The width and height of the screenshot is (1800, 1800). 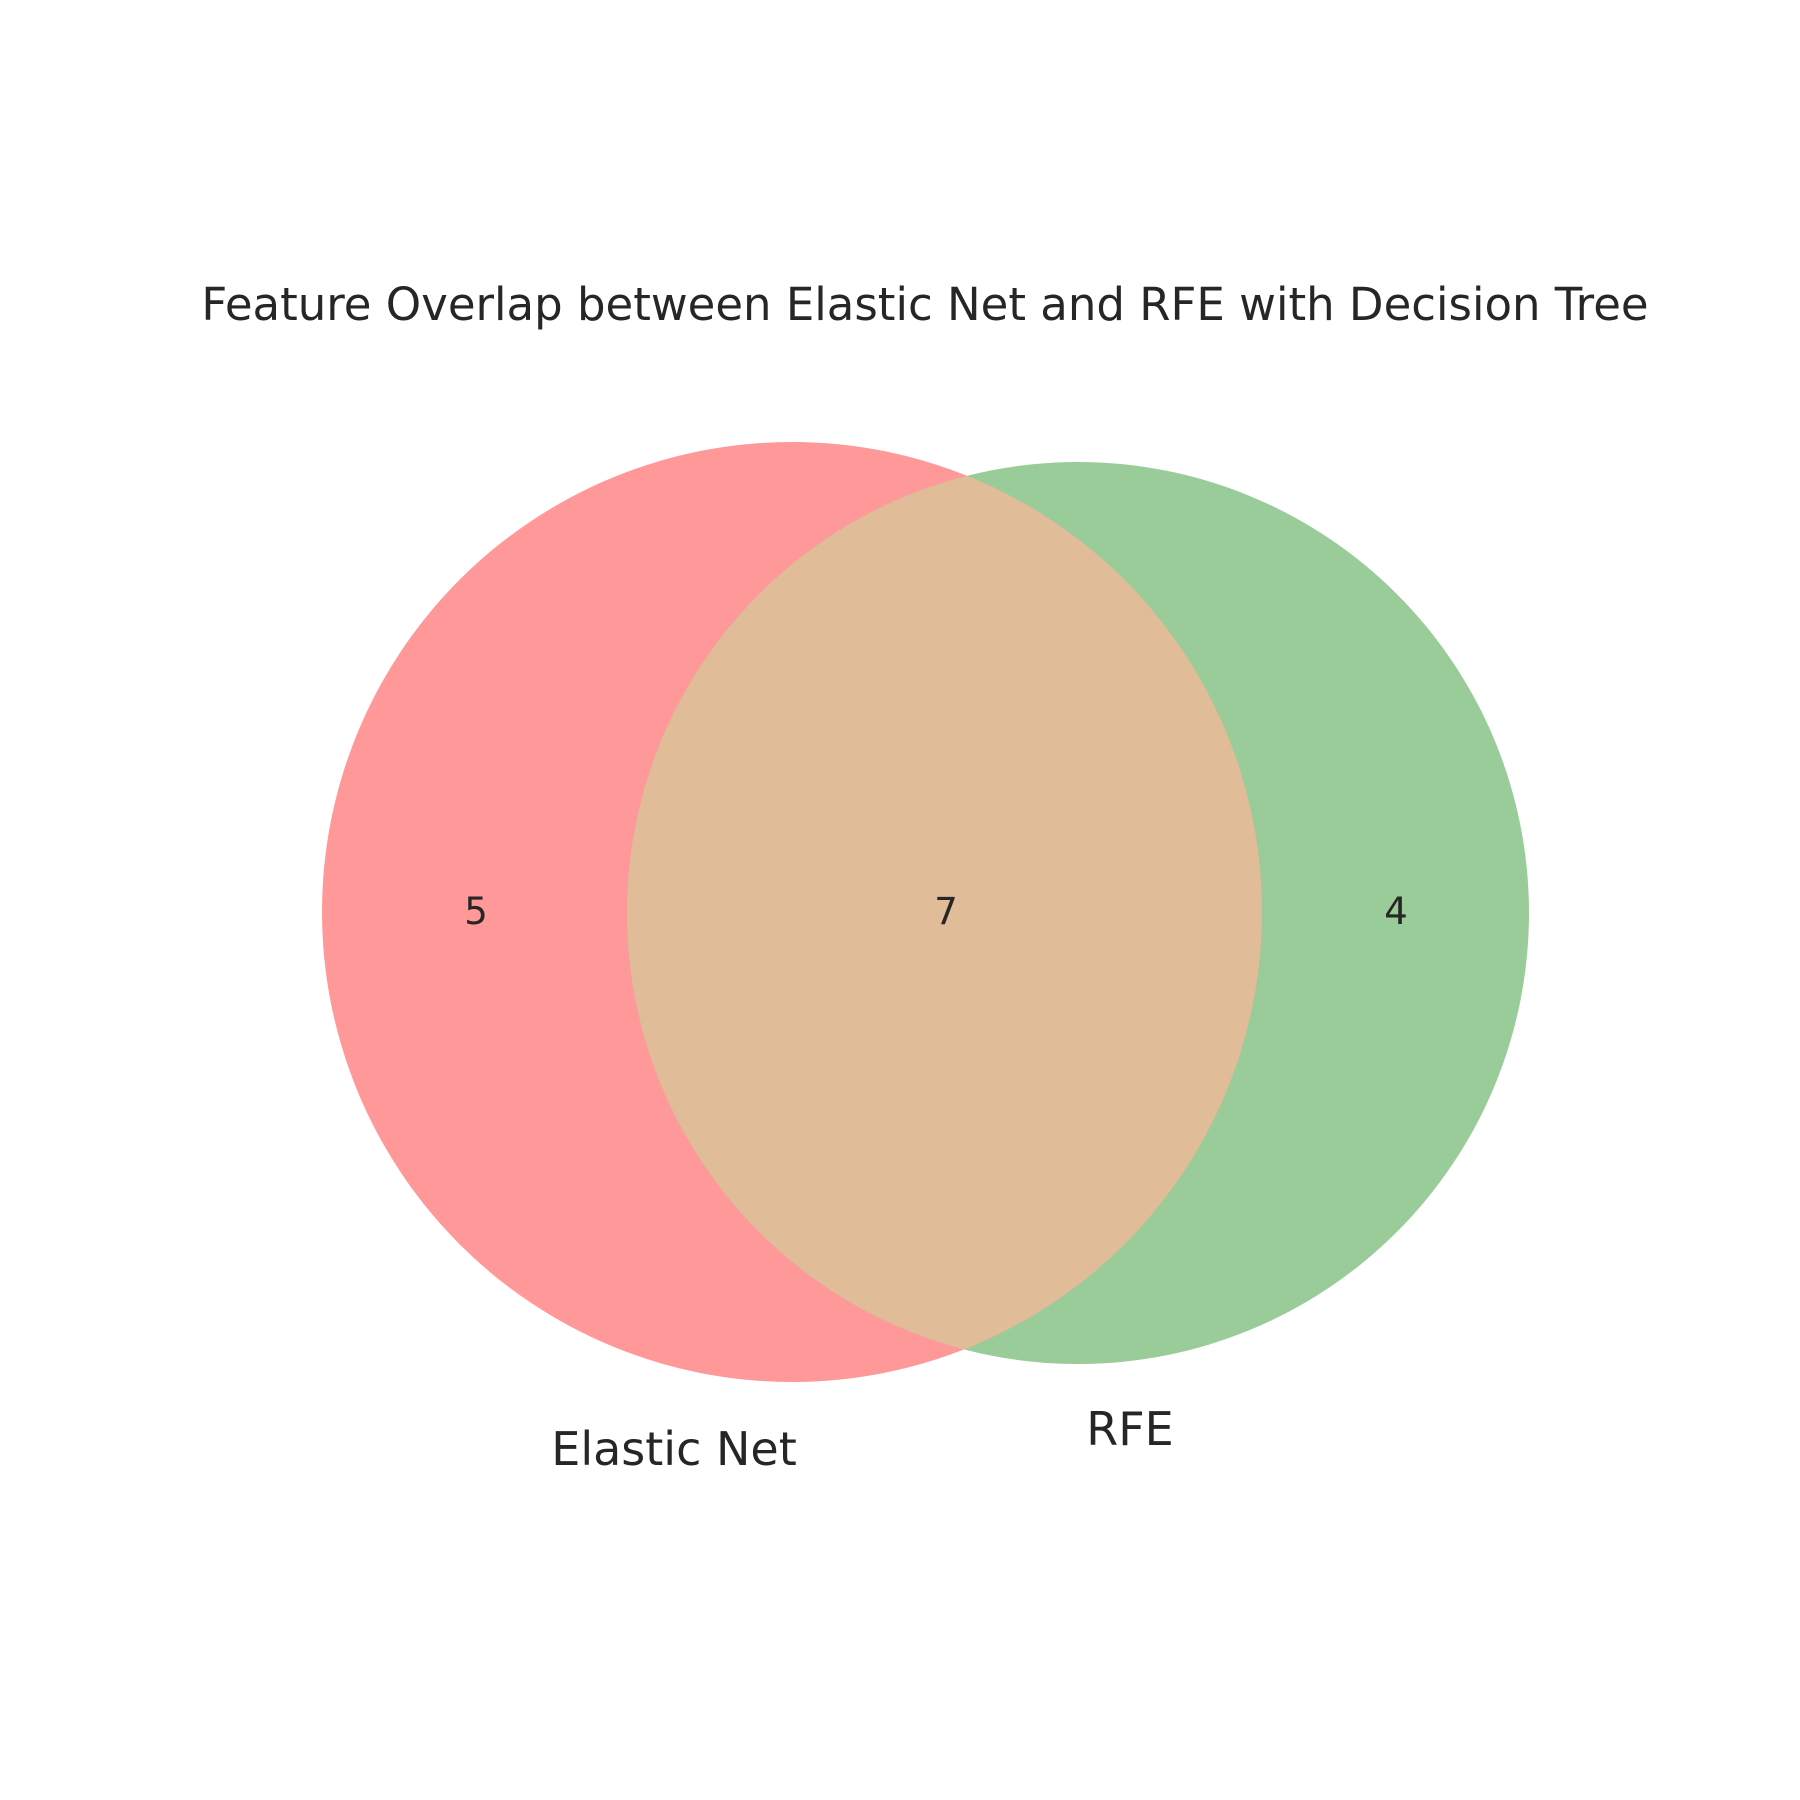 What do you see at coordinates (476, 911) in the screenshot?
I see `count-elastic-net-only: 5` at bounding box center [476, 911].